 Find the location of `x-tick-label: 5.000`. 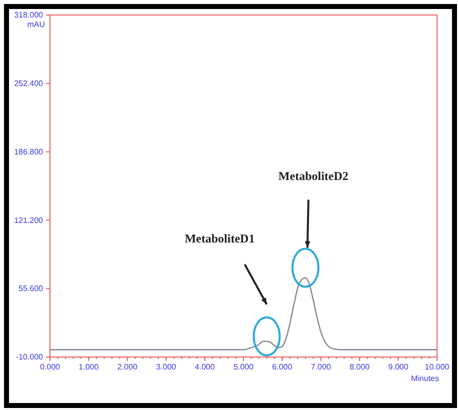

x-tick-label: 5.000 is located at coordinates (243, 367).